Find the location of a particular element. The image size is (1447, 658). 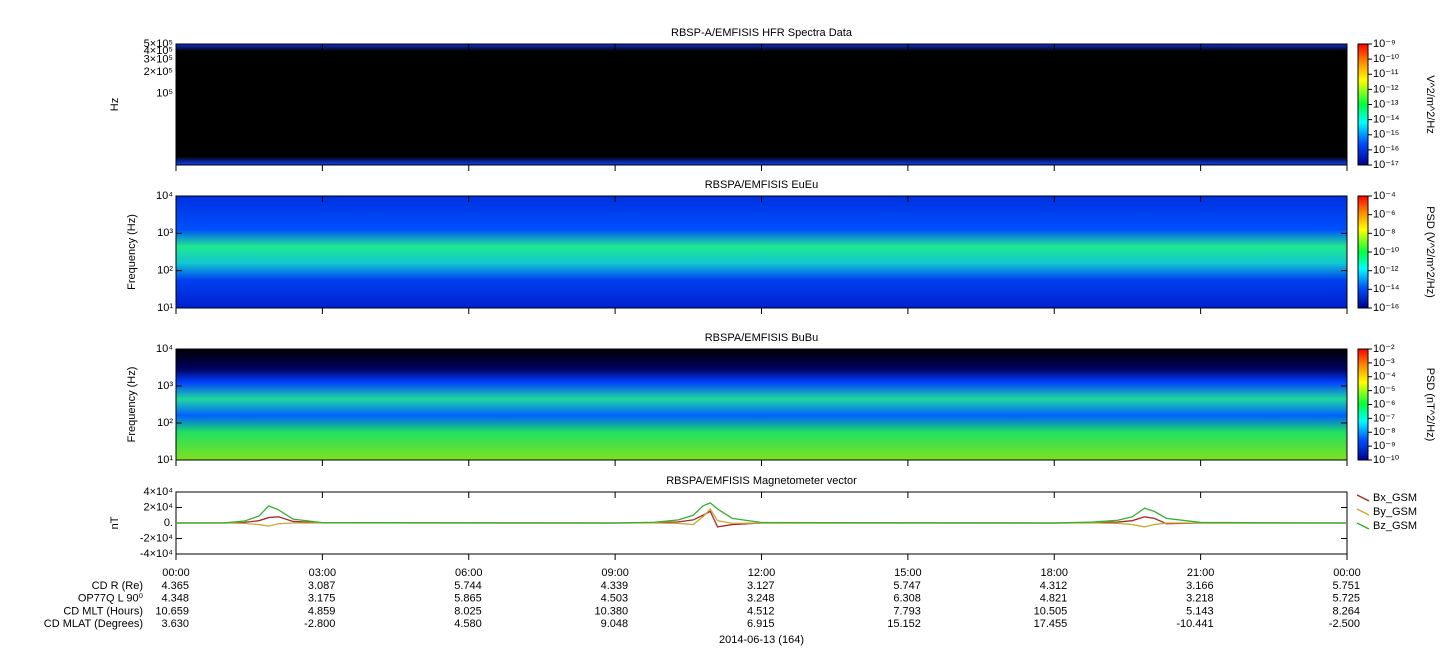

ephemeris-value: 4.339 is located at coordinates (615, 586).